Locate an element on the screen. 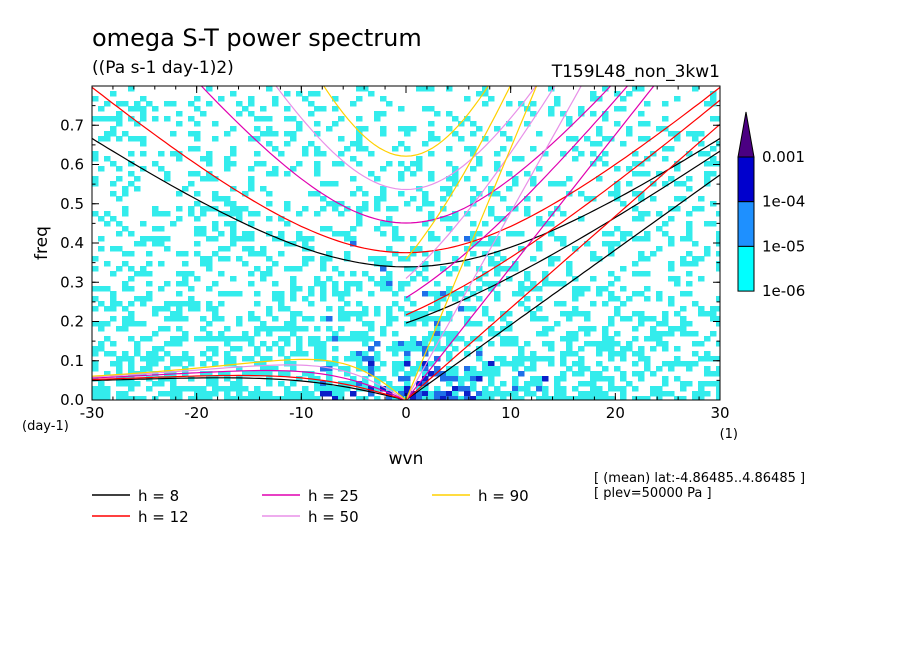  curve-kelvin-h25 is located at coordinates (530, 243).